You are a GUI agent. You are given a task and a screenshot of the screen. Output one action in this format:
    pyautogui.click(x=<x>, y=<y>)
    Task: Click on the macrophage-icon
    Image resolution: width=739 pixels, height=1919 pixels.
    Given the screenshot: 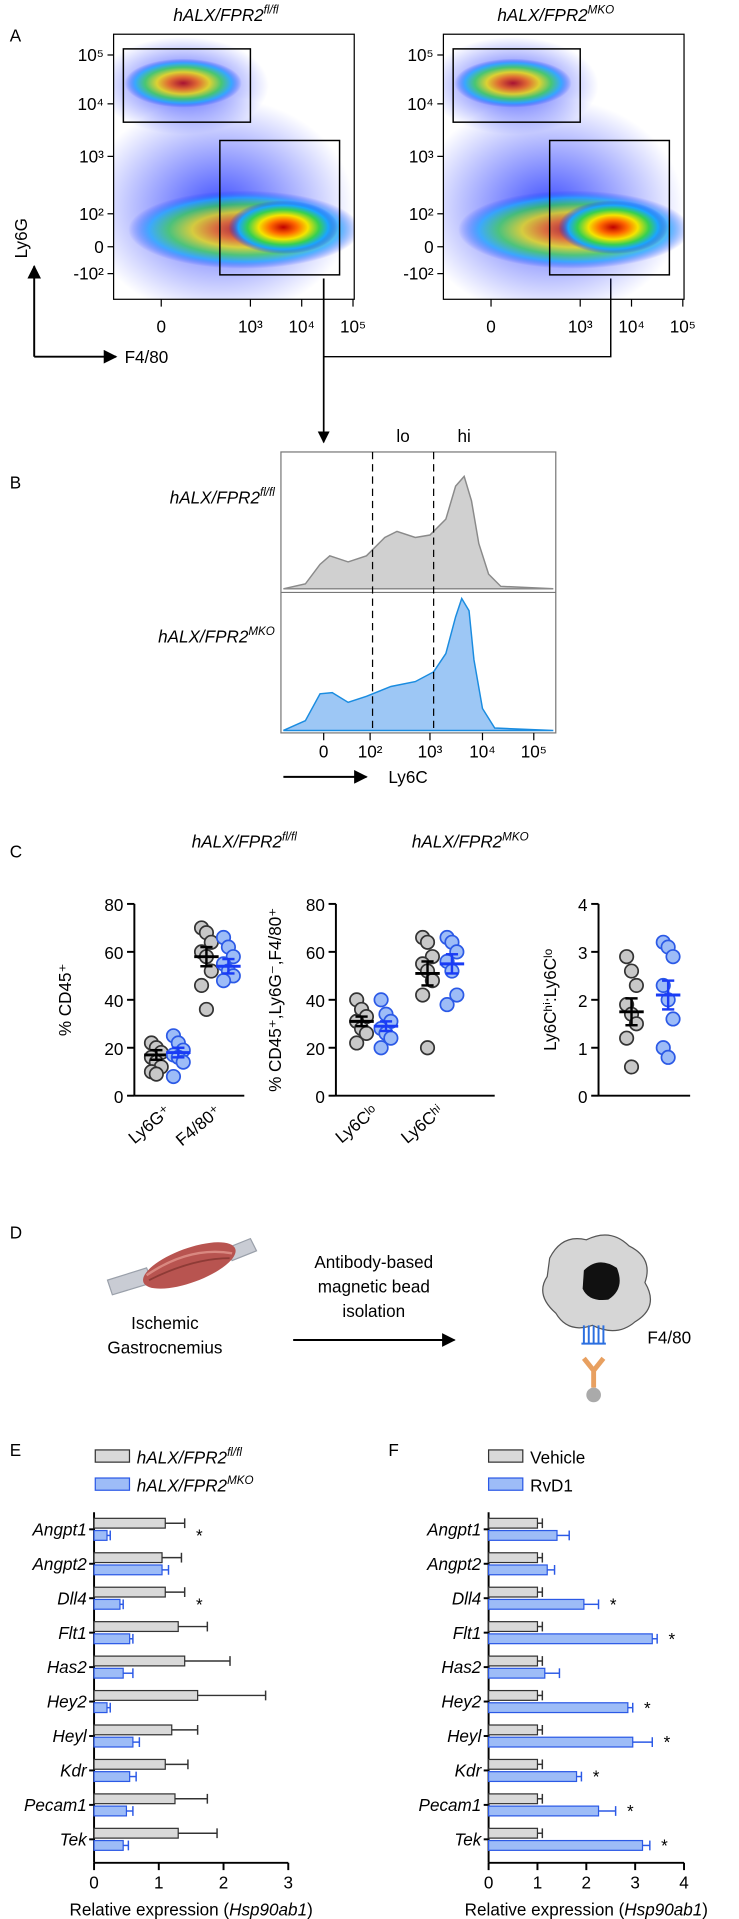 What is the action you would take?
    pyautogui.click(x=597, y=1318)
    